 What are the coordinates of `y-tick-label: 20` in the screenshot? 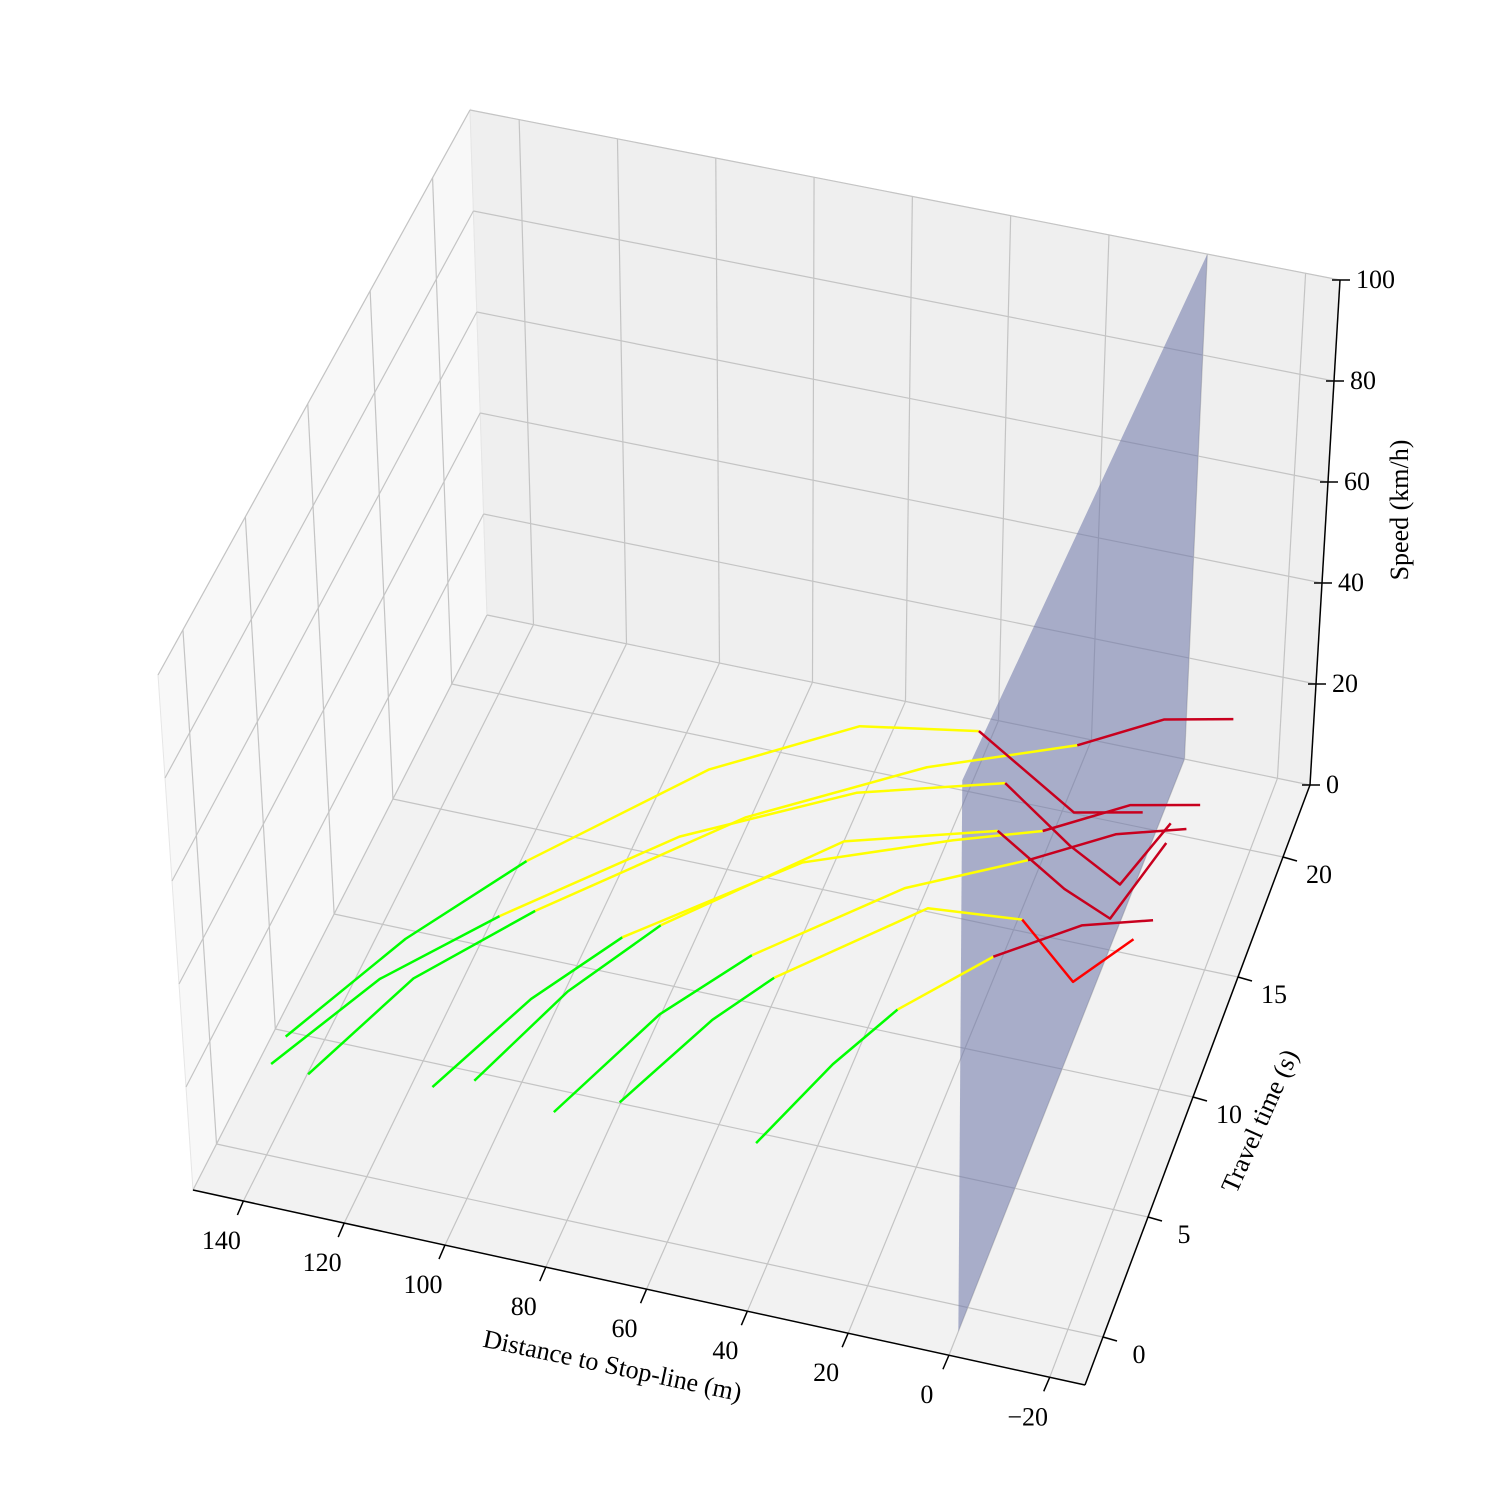 It's located at (1319, 874).